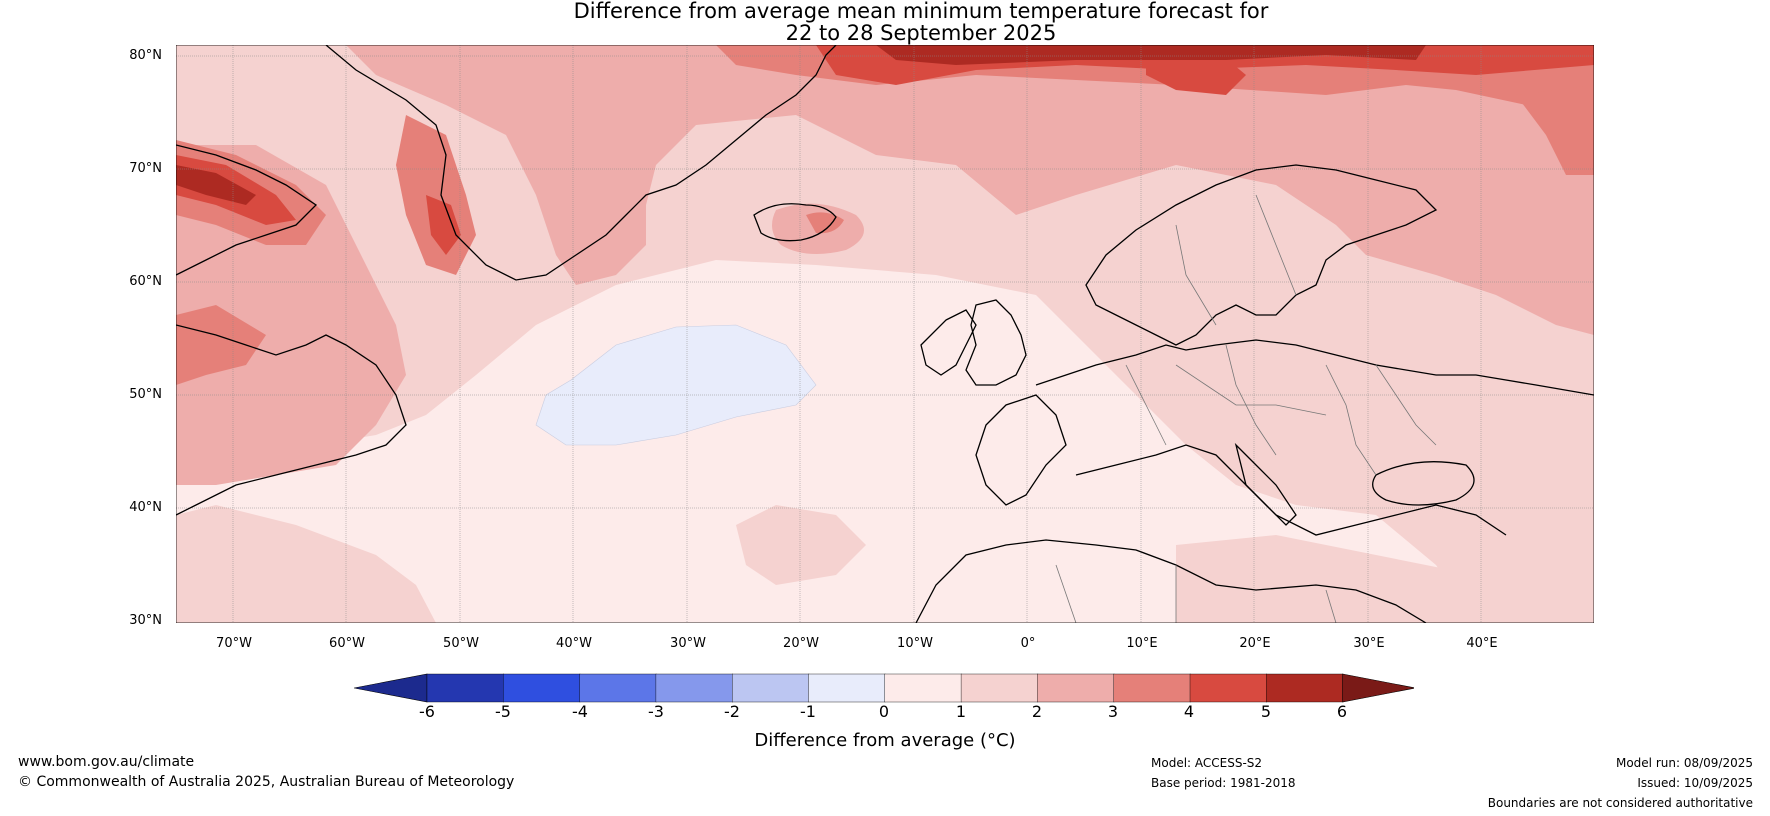 This screenshot has height=816, width=1770. Describe the element at coordinates (1385, 579) in the screenshot. I see `anomaly-region-1-2-africa` at that location.